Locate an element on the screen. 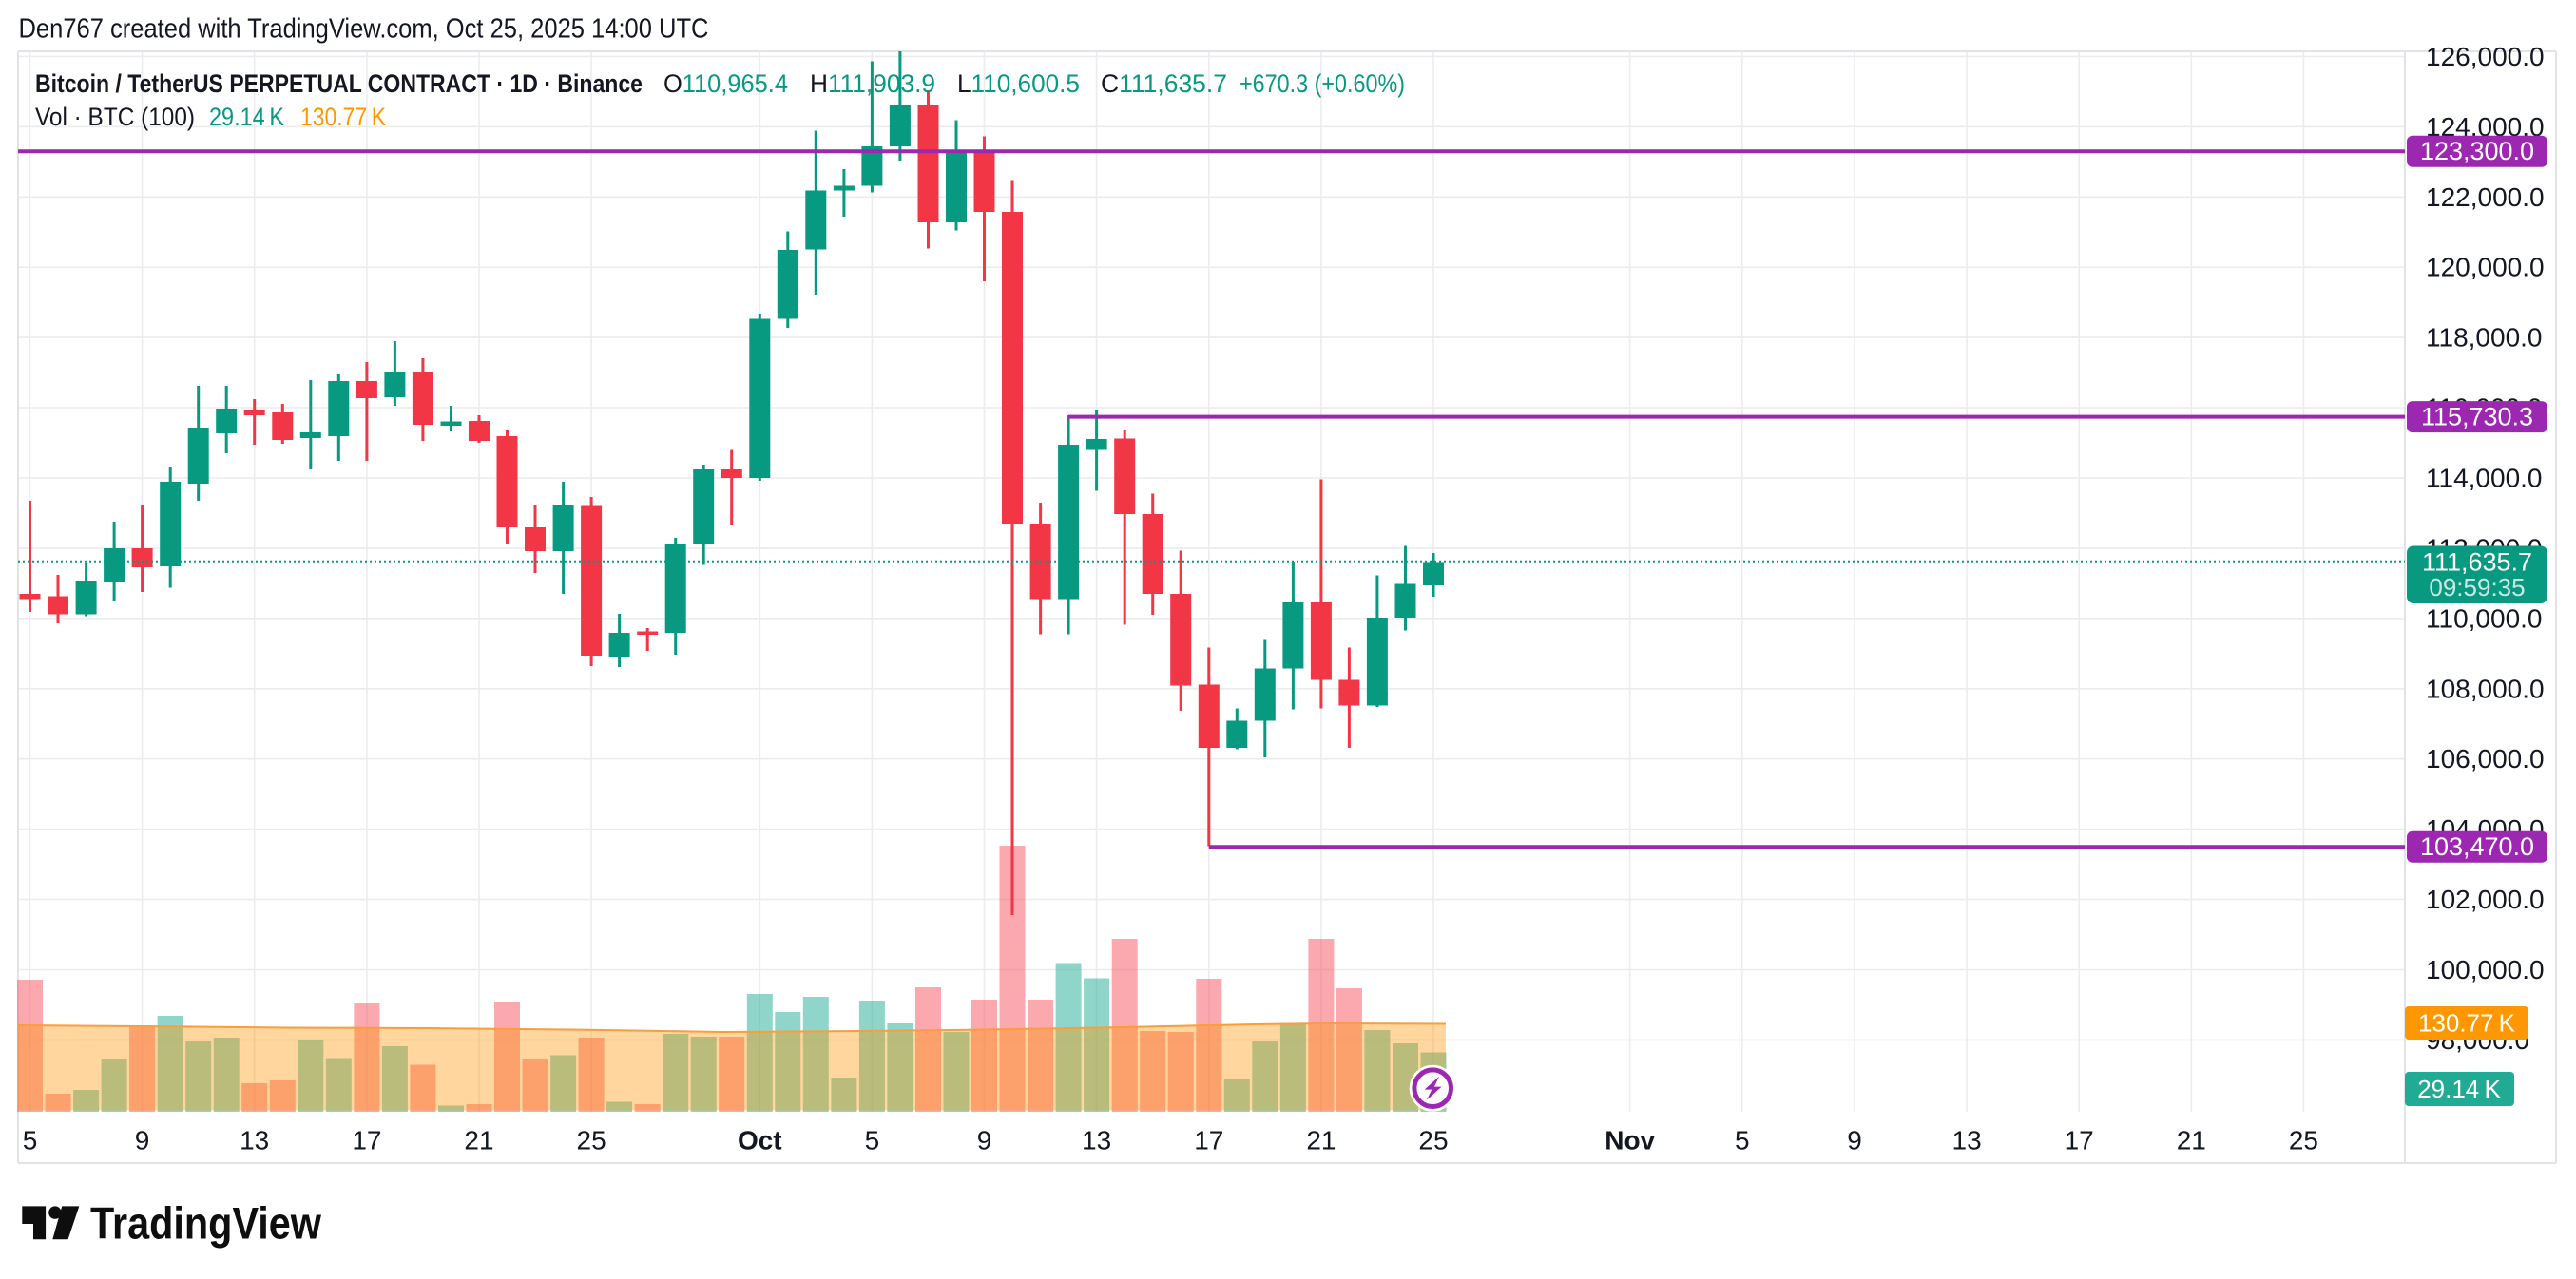  svg-text: H111,903.9 is located at coordinates (872, 83).